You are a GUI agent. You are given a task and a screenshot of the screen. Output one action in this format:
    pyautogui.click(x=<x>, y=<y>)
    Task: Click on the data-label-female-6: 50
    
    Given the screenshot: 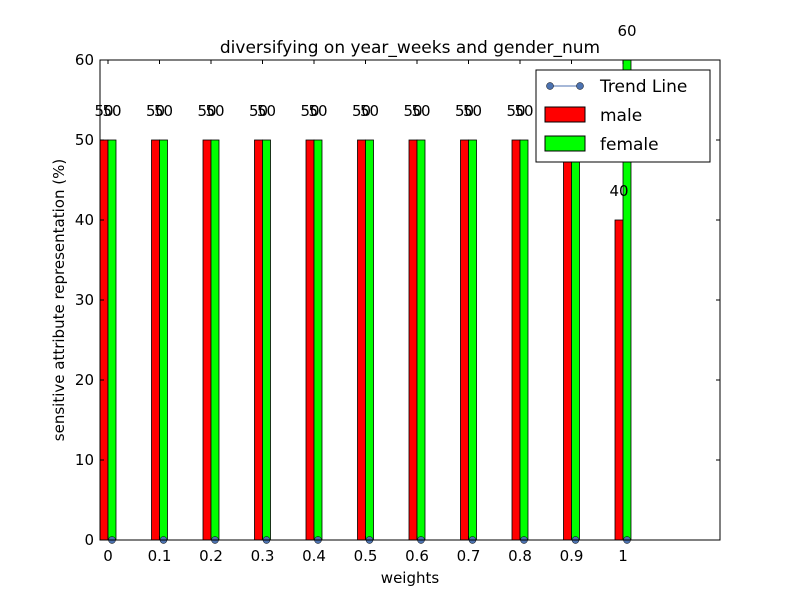 What is the action you would take?
    pyautogui.click(x=420, y=111)
    